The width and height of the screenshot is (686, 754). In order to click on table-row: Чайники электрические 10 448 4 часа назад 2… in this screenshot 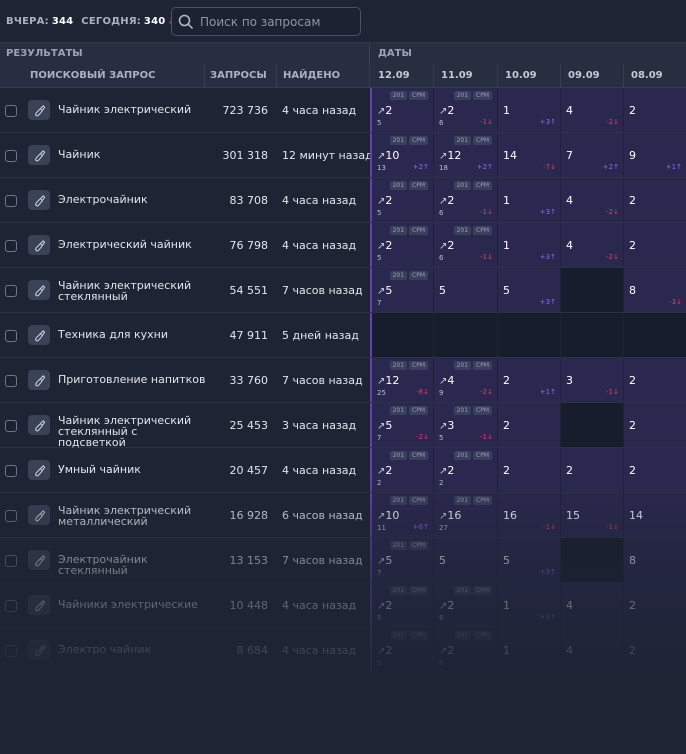, I will do `click(343, 605)`.